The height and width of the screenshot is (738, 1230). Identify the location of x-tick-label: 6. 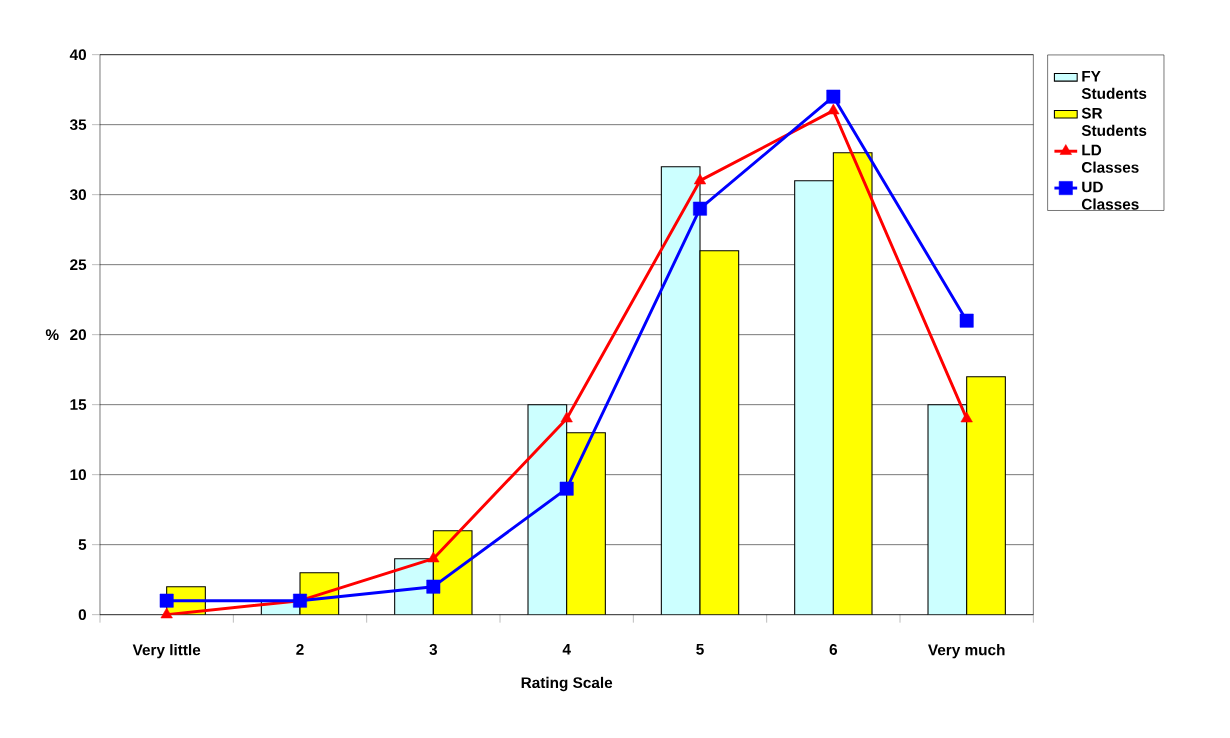
(833, 649).